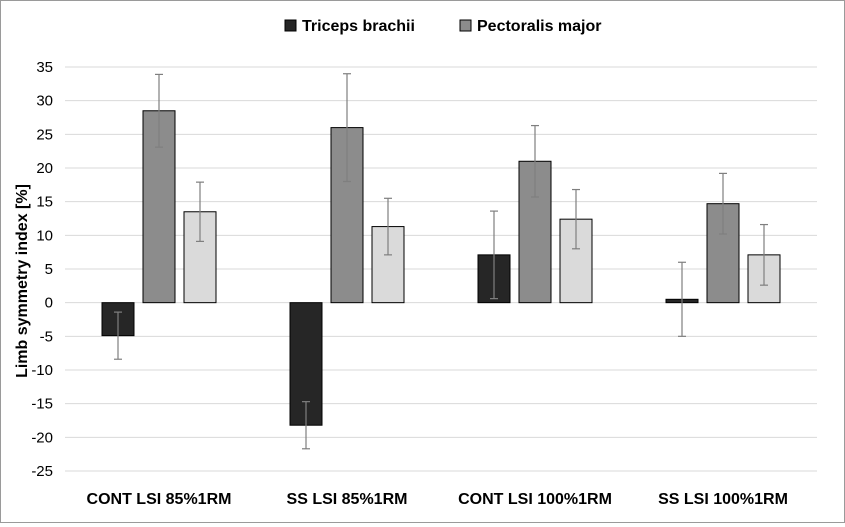 The height and width of the screenshot is (527, 845). Describe the element at coordinates (42, 370) in the screenshot. I see `y-tick-label: -10` at that location.